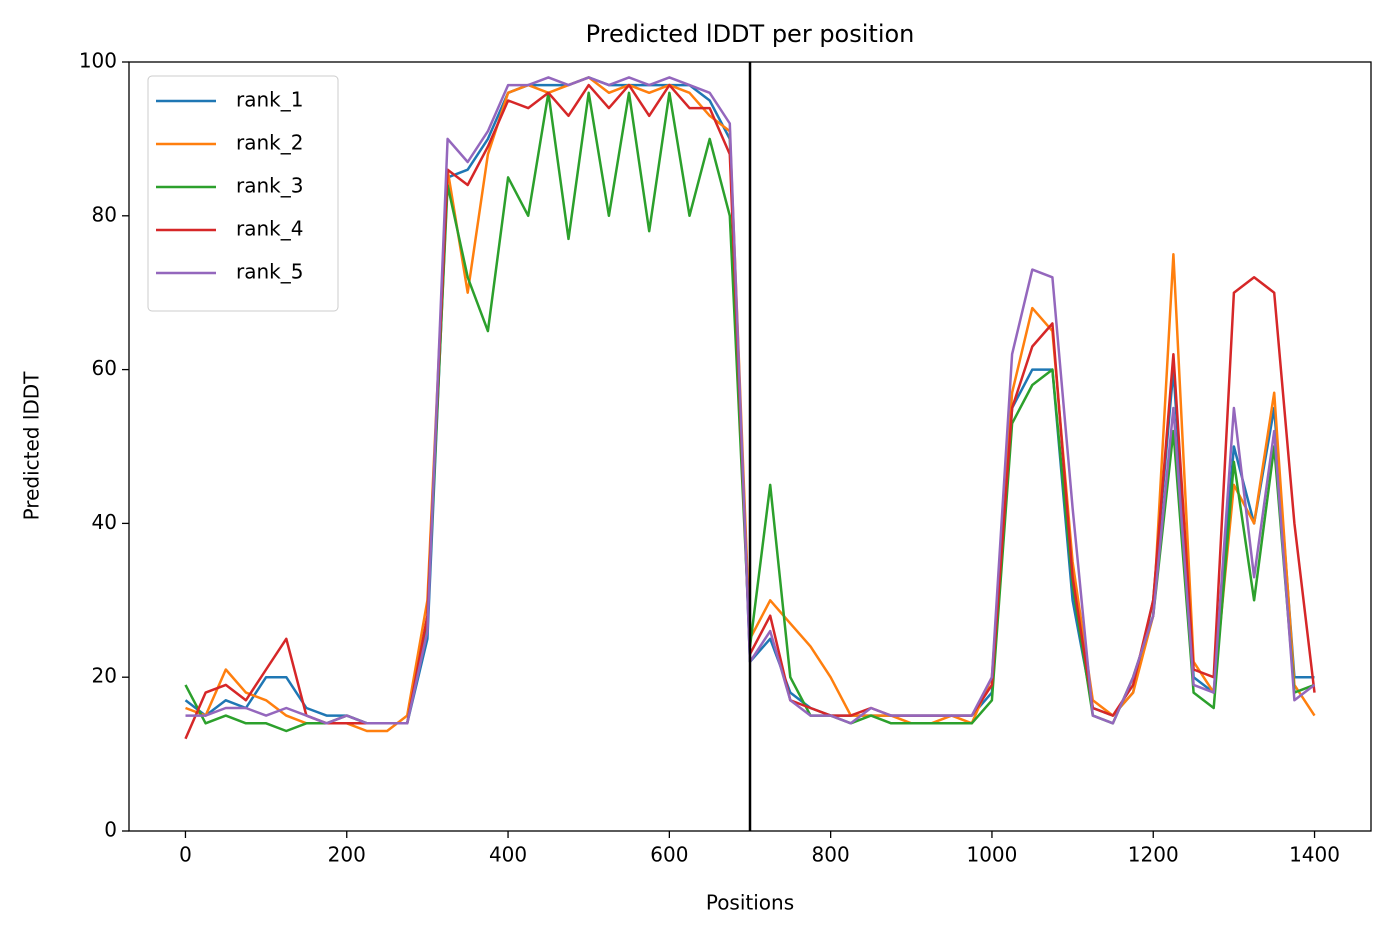  What do you see at coordinates (98, 61) in the screenshot?
I see `y-tick-label: 100` at bounding box center [98, 61].